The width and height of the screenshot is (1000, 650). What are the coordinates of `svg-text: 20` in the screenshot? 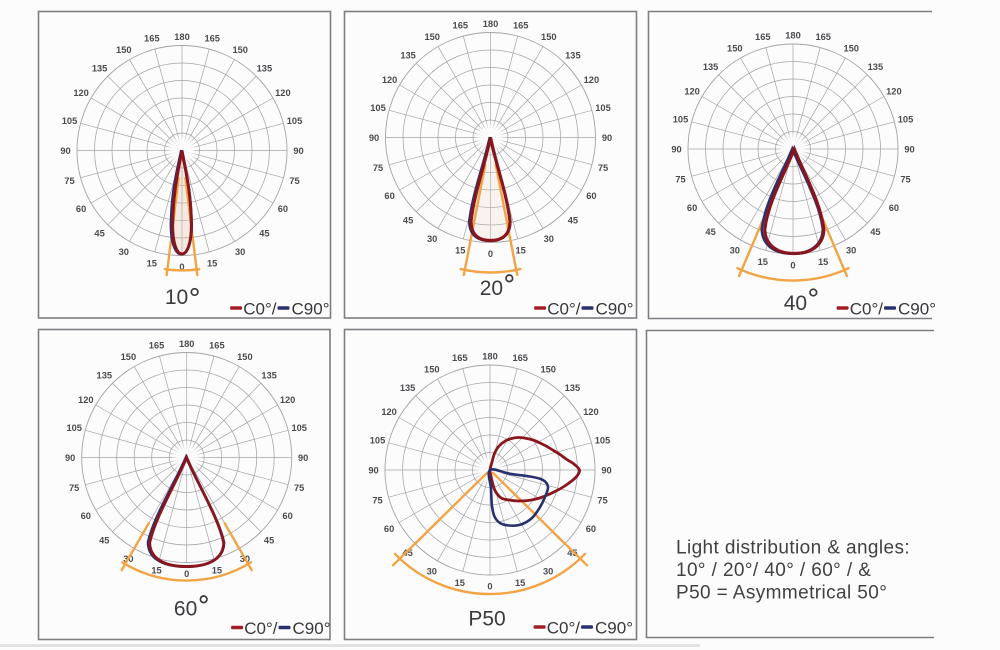 It's located at (491, 288).